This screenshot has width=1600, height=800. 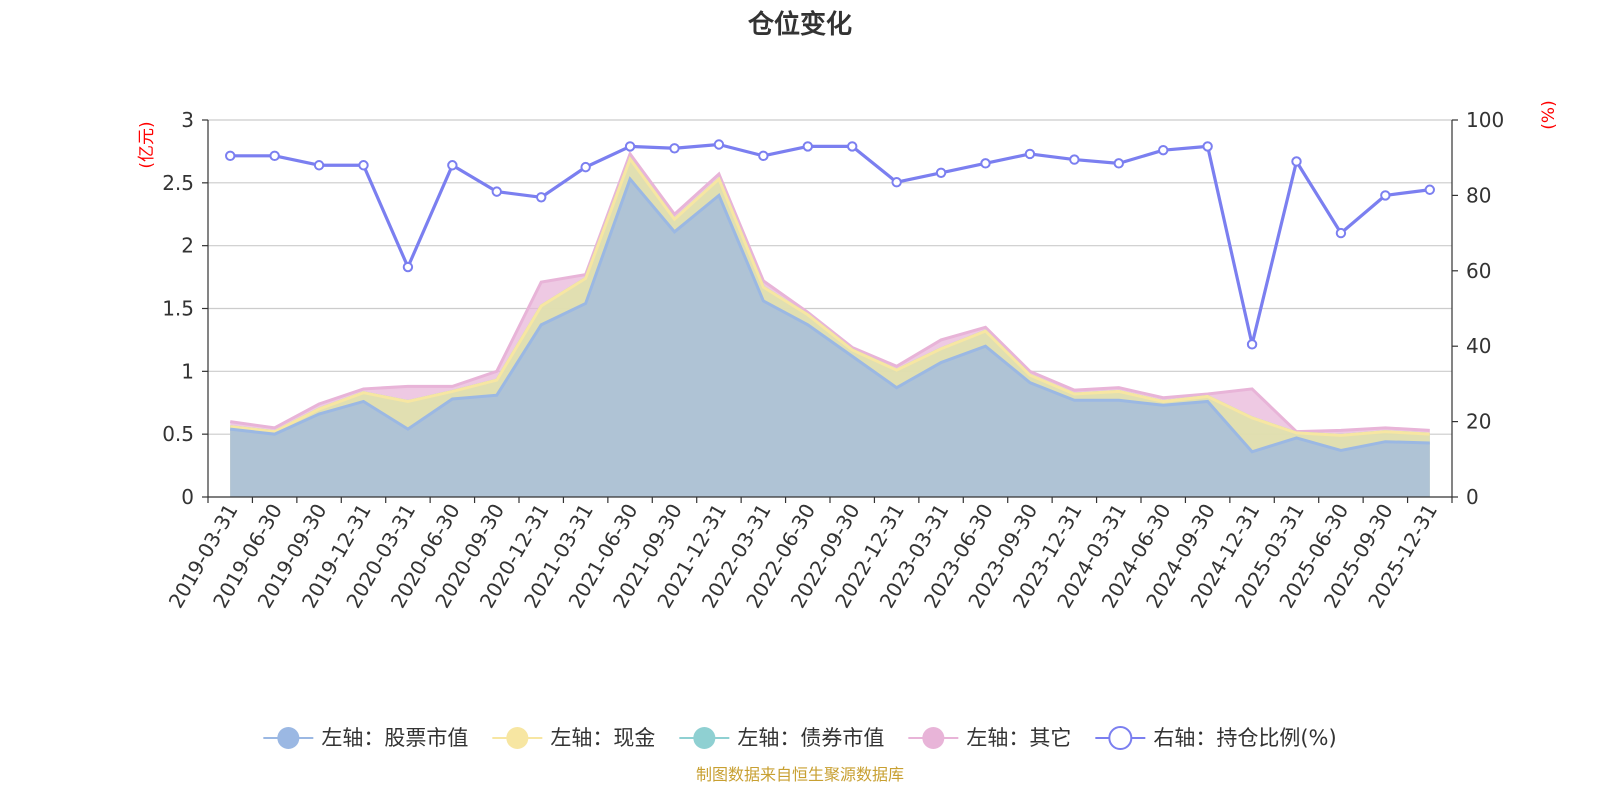 What do you see at coordinates (1244, 738) in the screenshot?
I see `legend-label: 右轴：持仓比例(%)` at bounding box center [1244, 738].